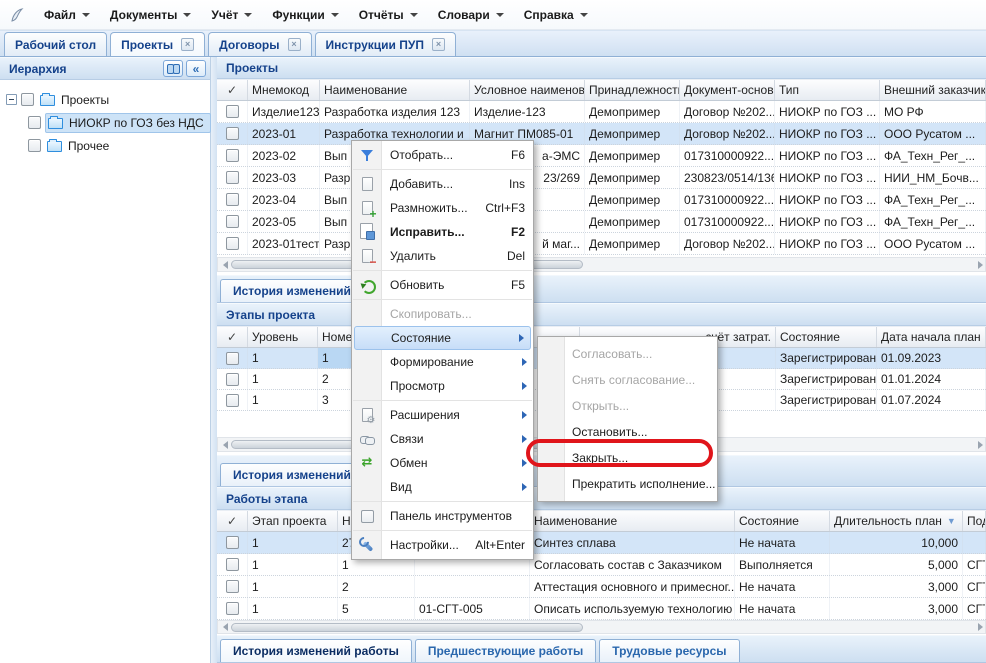  What do you see at coordinates (442, 362) in the screenshot?
I see `menu-item-formation: Формирование` at bounding box center [442, 362].